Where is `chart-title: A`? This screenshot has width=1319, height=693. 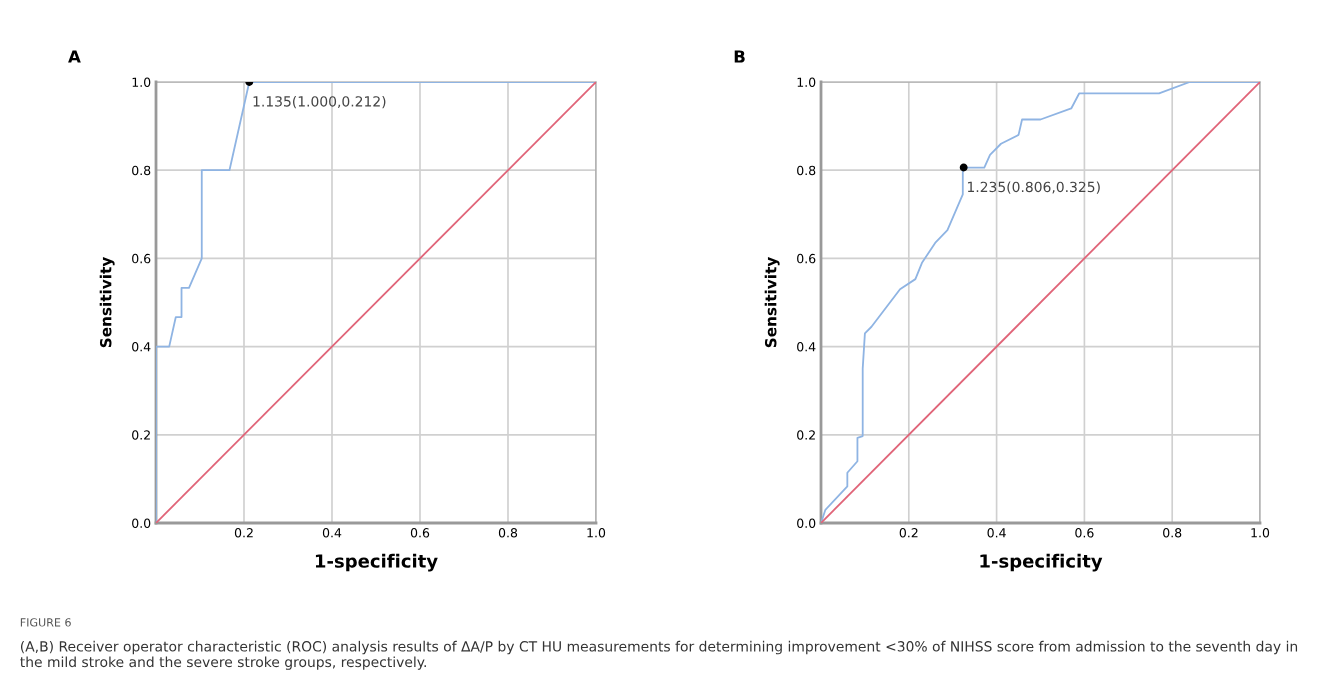 chart-title: A is located at coordinates (74, 56).